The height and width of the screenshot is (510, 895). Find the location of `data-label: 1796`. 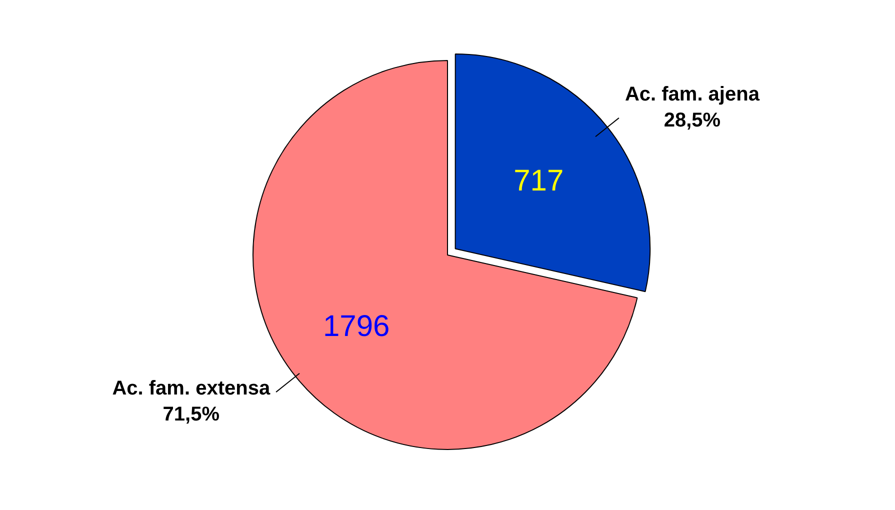

data-label: 1796 is located at coordinates (356, 327).